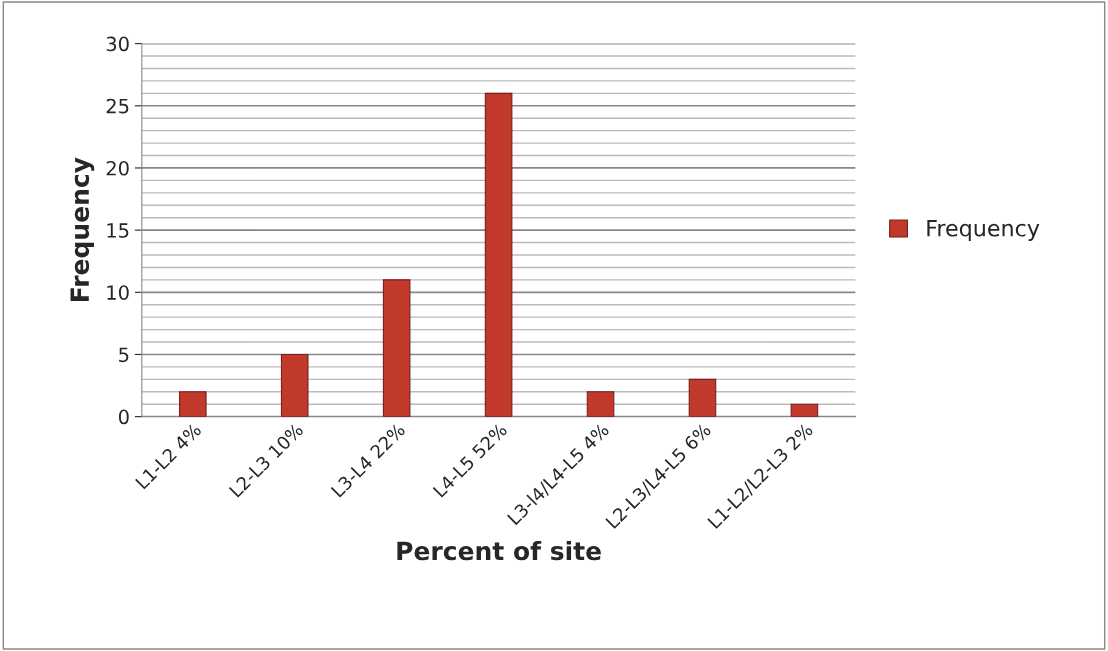  What do you see at coordinates (499, 550) in the screenshot?
I see `x-axis-title: Percent of site` at bounding box center [499, 550].